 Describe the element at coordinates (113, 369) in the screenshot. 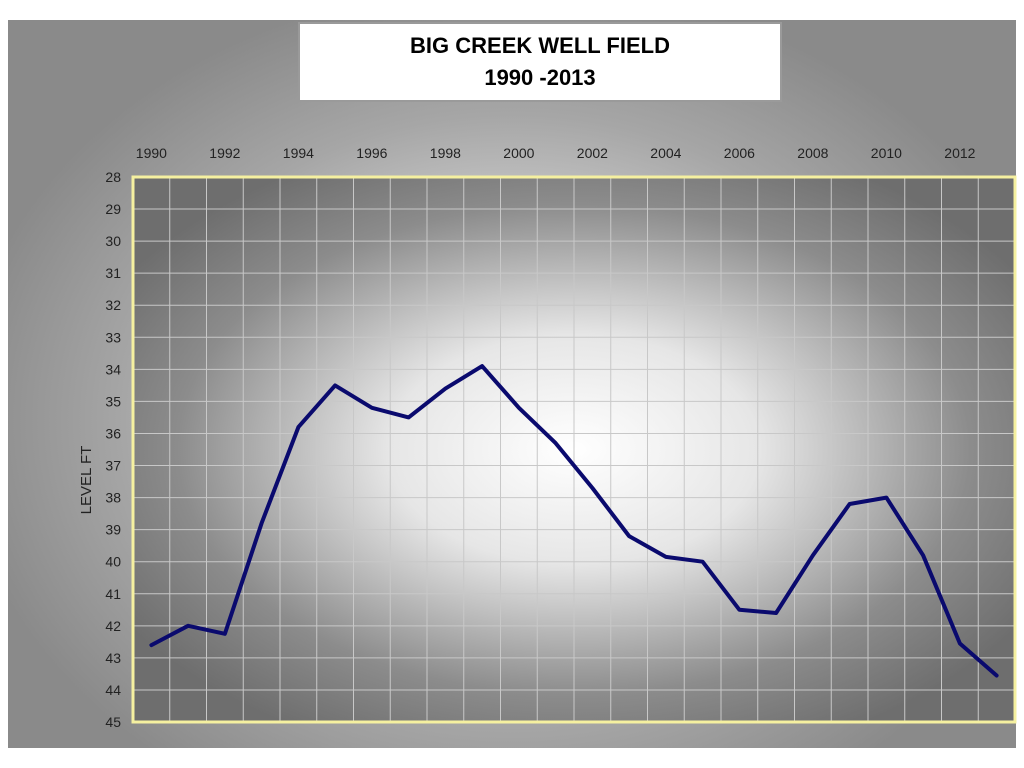

I see `y-tick-label: 34` at that location.